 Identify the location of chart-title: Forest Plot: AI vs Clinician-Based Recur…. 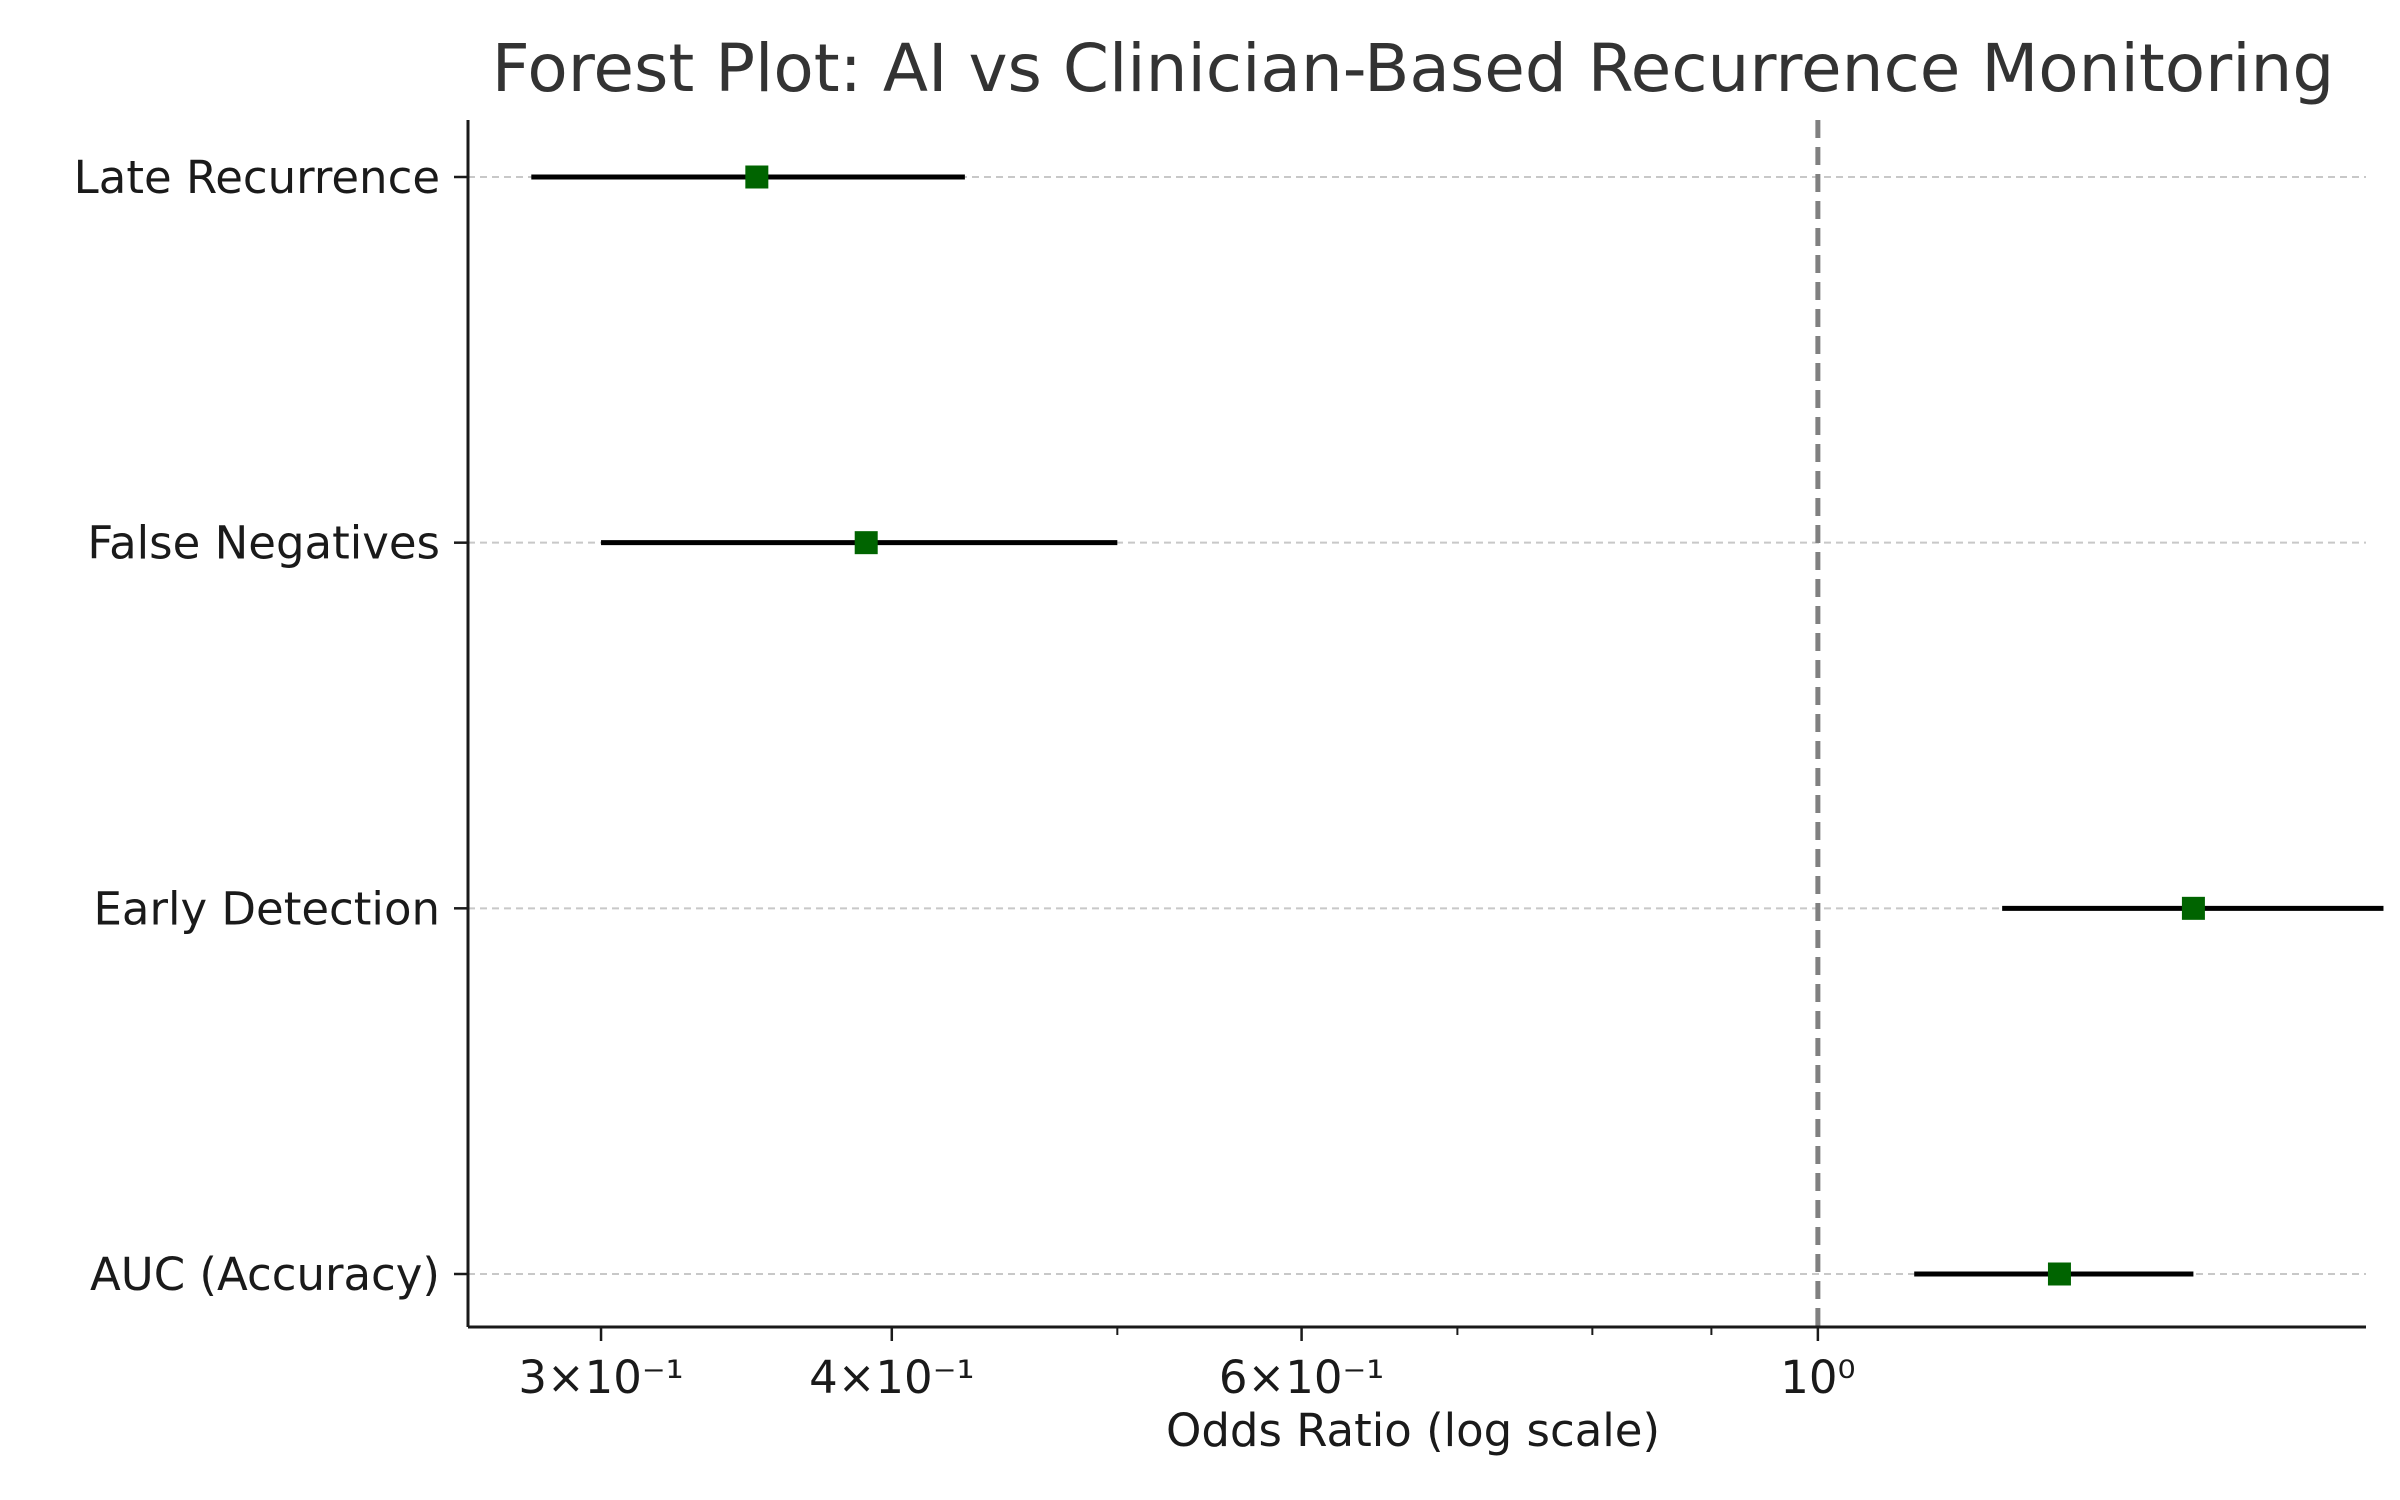
(1413, 68).